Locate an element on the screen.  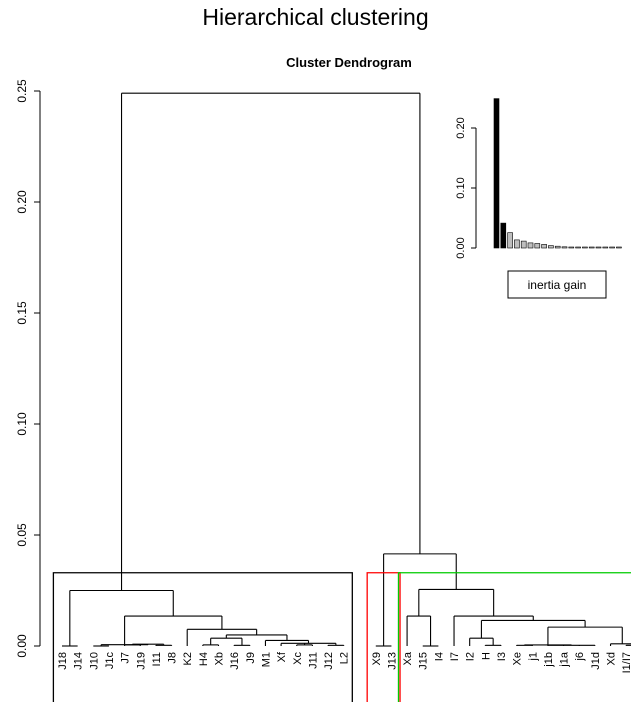
y-tick-label: 0.15 is located at coordinates (22, 313).